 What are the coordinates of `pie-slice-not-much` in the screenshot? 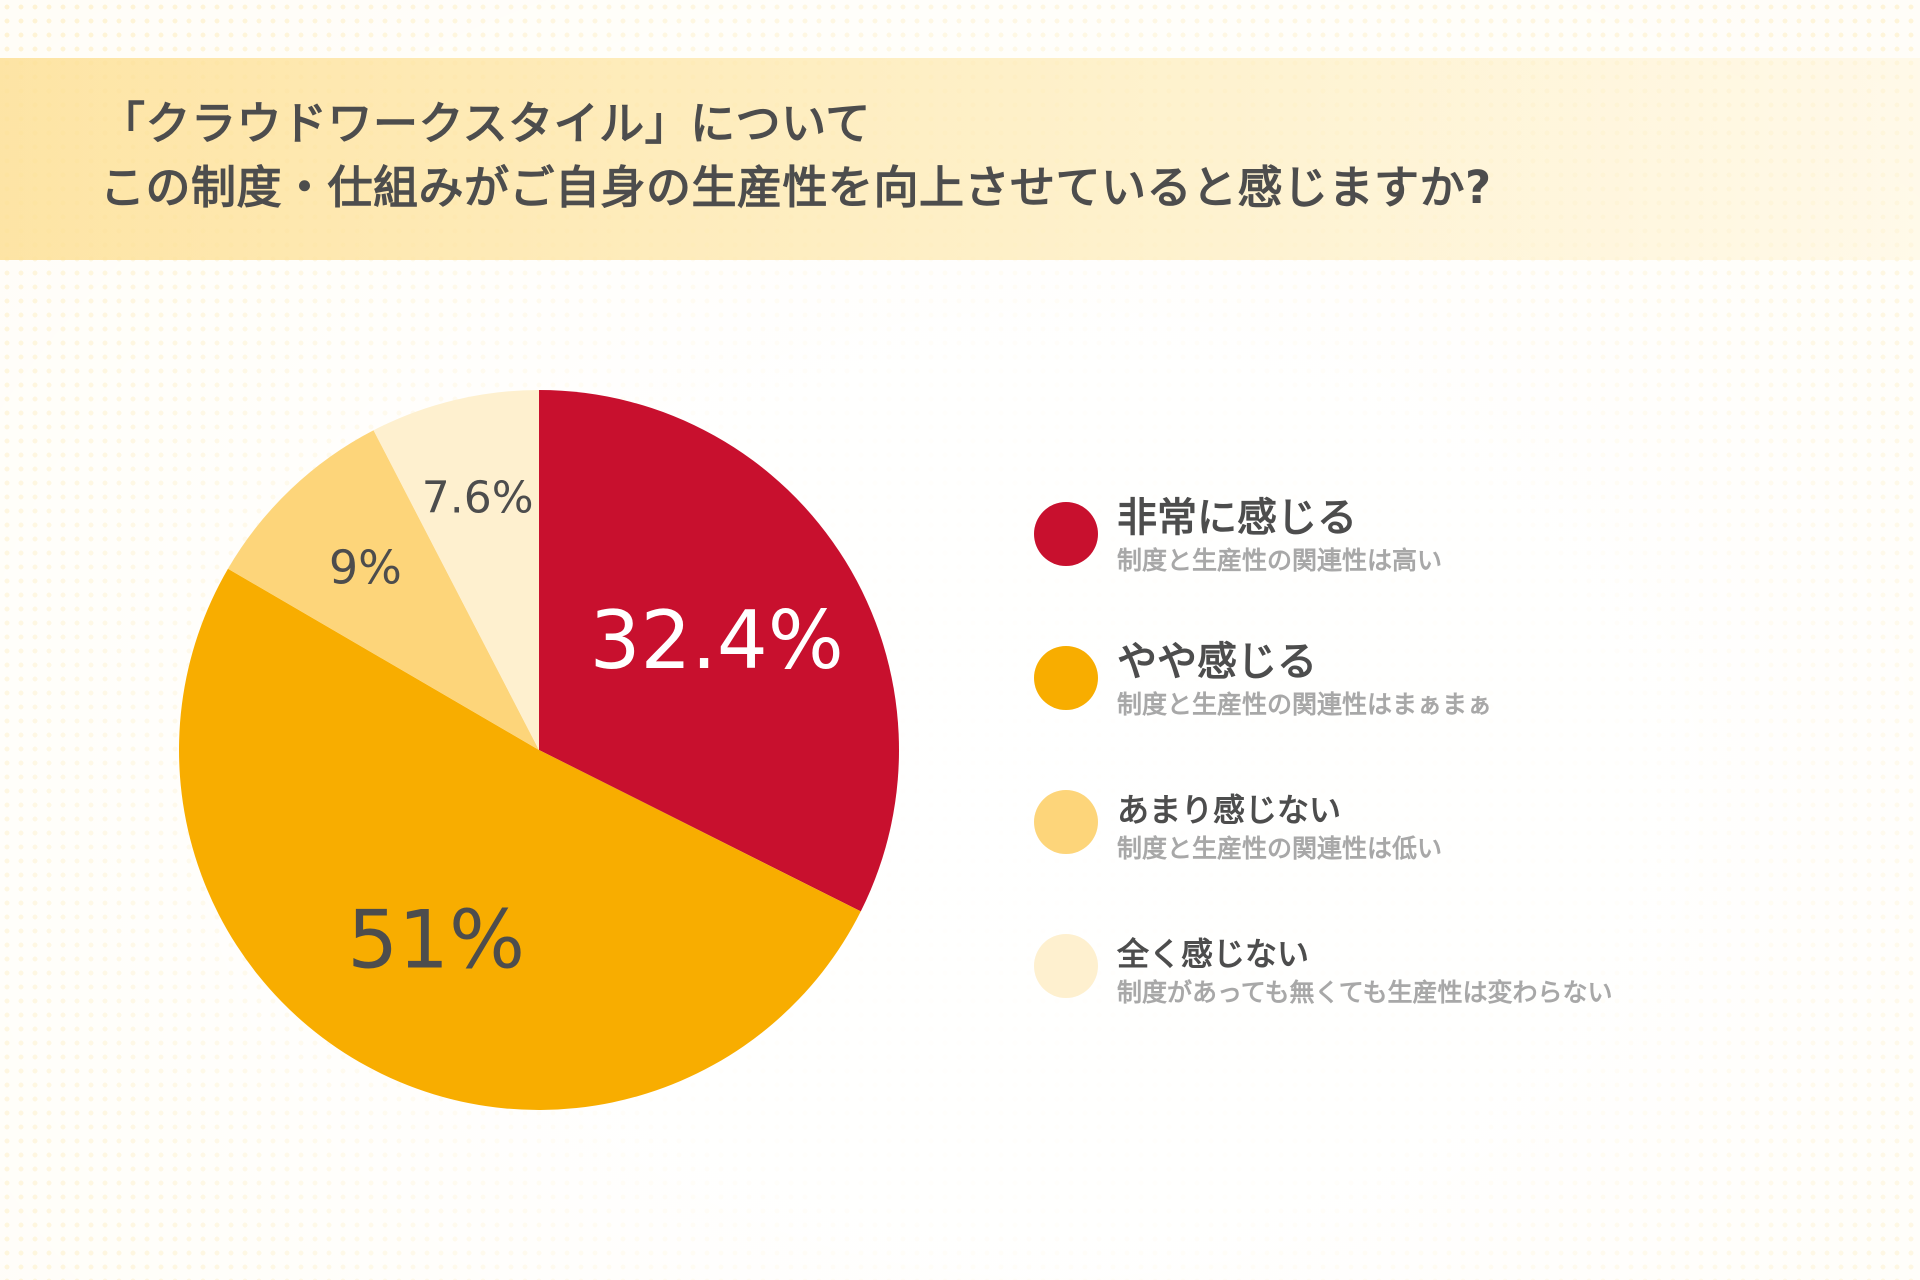 It's located at (383, 590).